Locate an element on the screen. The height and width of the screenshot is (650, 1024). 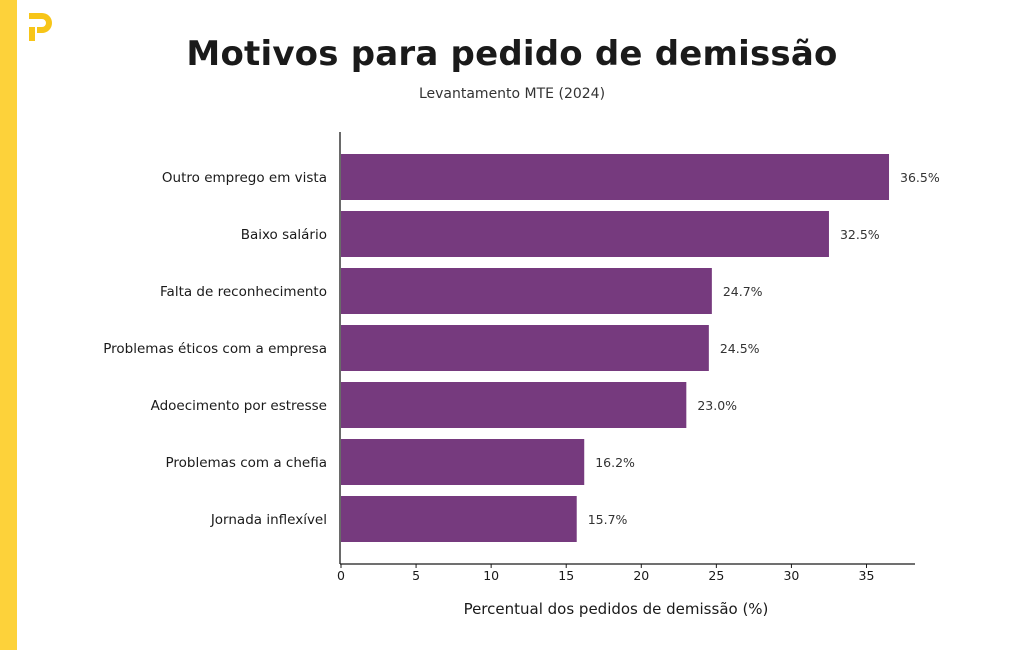
value-label: 15.7% is located at coordinates (608, 519).